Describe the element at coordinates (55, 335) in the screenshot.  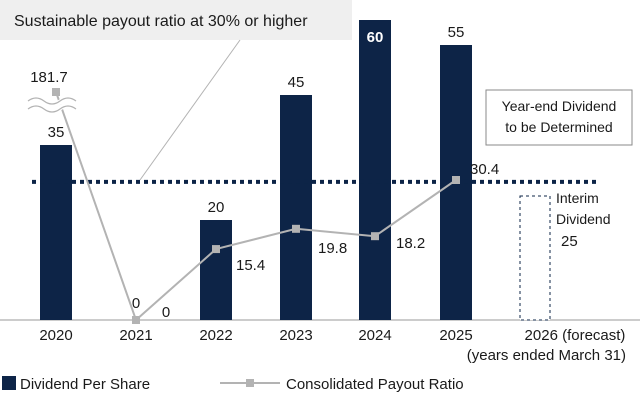
I see `x-tick-0: 2020` at that location.